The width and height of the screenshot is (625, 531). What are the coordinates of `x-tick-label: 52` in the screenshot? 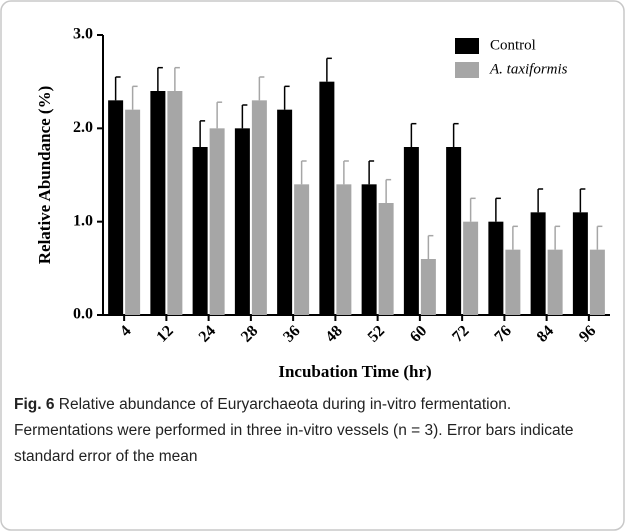 It's located at (376, 333).